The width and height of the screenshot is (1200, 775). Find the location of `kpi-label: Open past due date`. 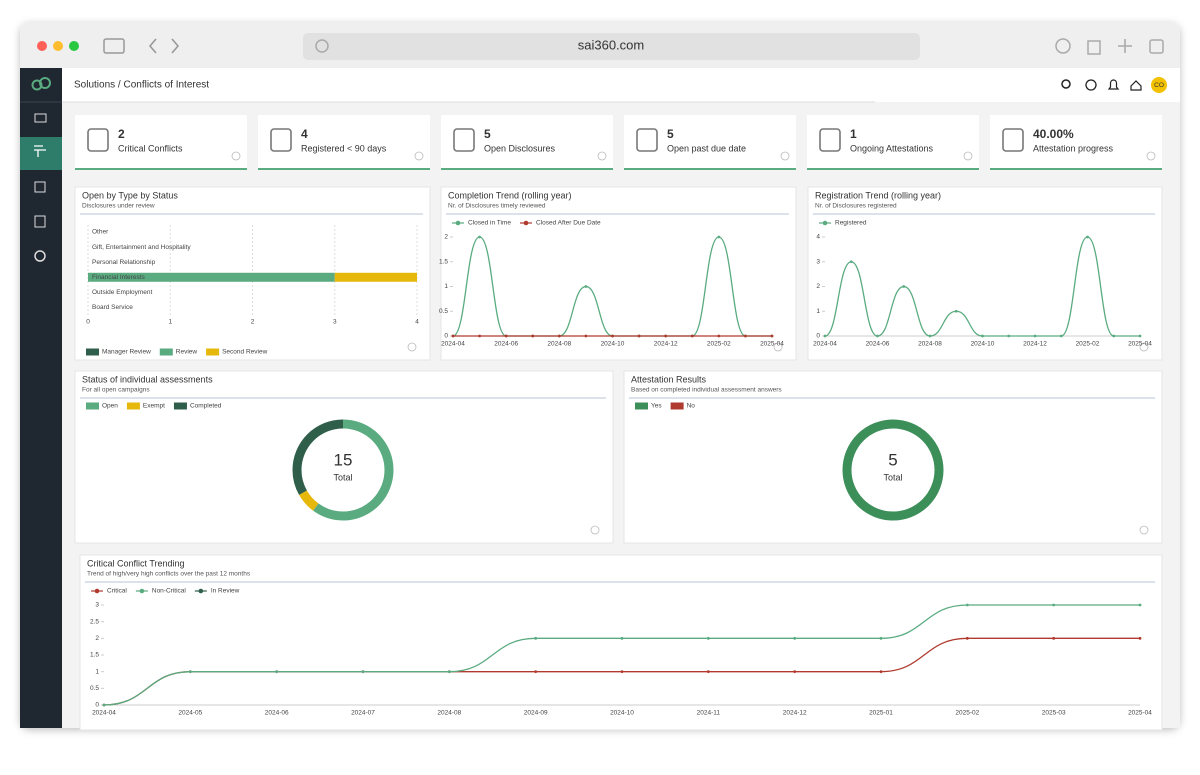

kpi-label: Open past due date is located at coordinates (706, 148).